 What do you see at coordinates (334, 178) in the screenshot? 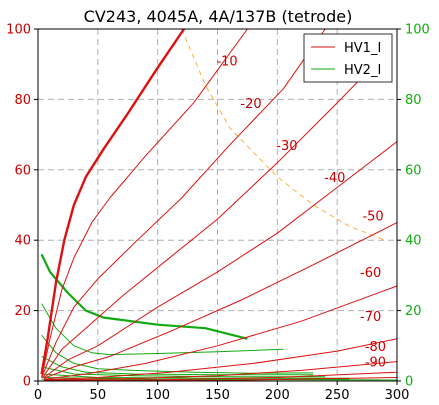
I see `curve-annotation: -40` at bounding box center [334, 178].